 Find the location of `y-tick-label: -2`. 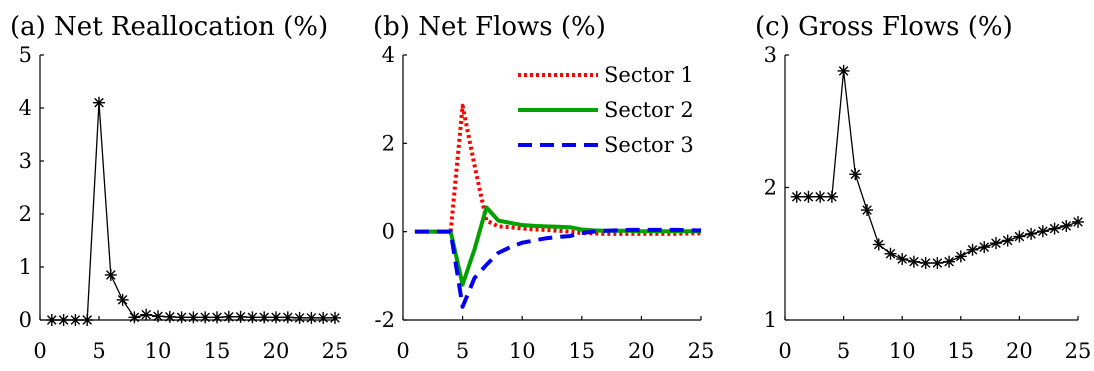

y-tick-label: -2 is located at coordinates (385, 320).